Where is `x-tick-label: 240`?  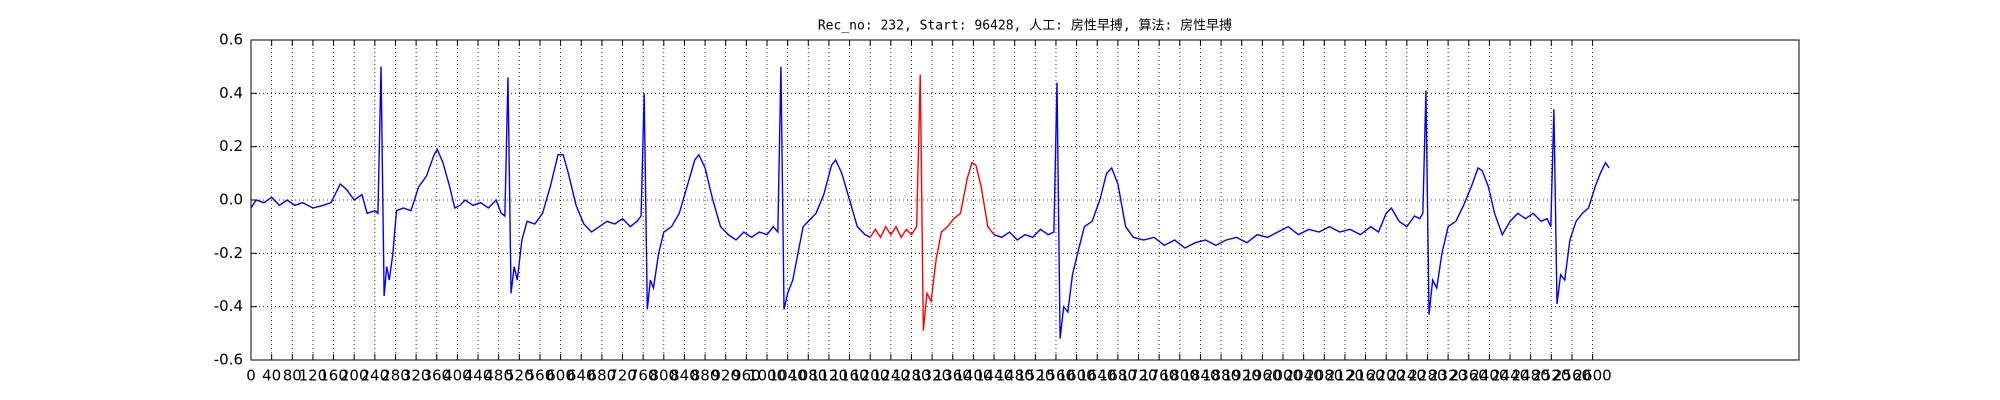
x-tick-label: 240 is located at coordinates (375, 376).